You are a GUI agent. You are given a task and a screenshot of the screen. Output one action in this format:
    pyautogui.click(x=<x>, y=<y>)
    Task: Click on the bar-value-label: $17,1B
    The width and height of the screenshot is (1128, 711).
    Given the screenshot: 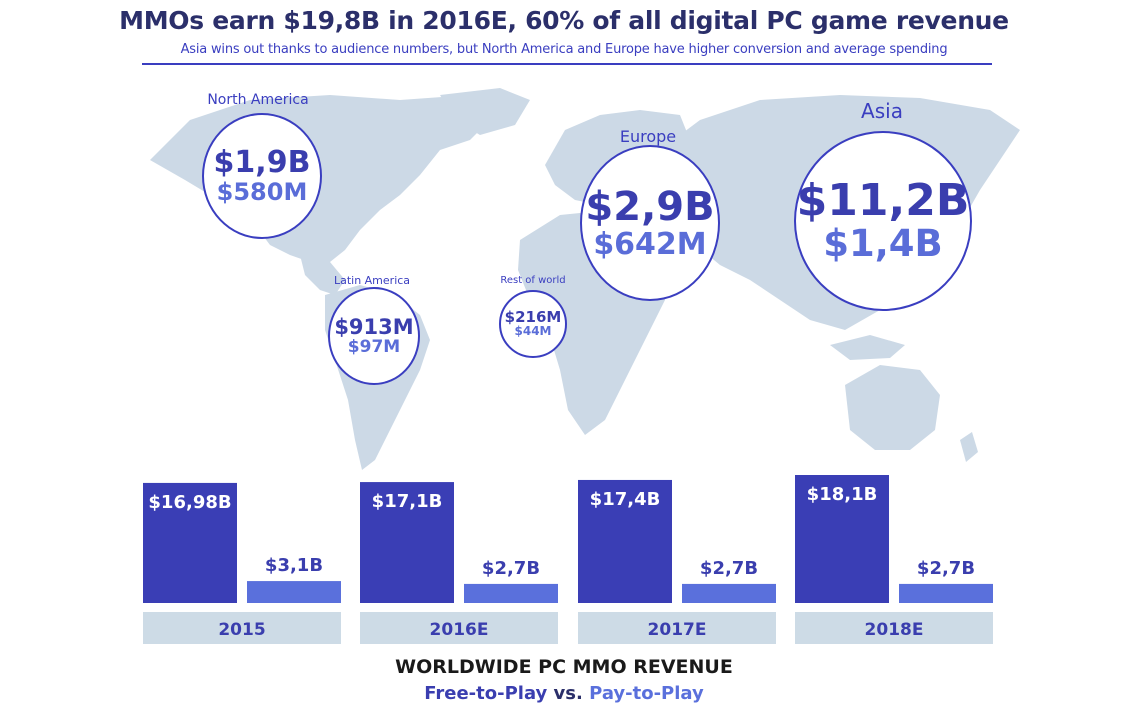 What is the action you would take?
    pyautogui.click(x=407, y=501)
    